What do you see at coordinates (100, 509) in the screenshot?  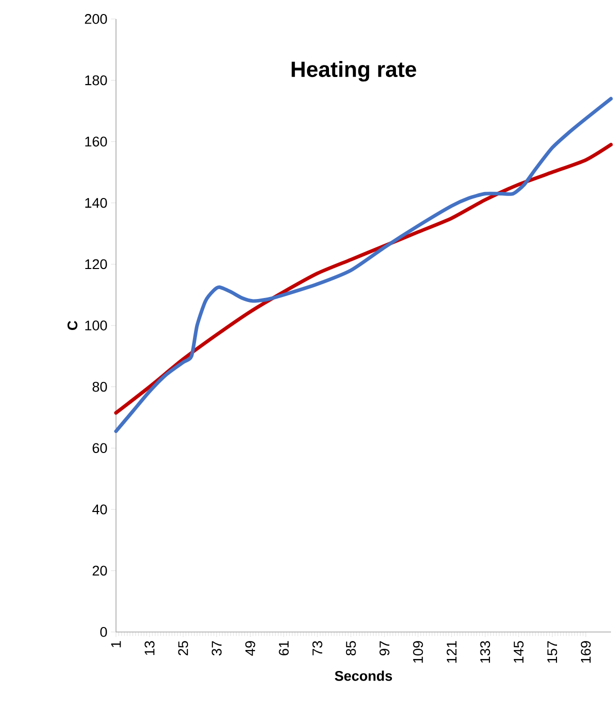 I see `y-tick-label: 40` at bounding box center [100, 509].